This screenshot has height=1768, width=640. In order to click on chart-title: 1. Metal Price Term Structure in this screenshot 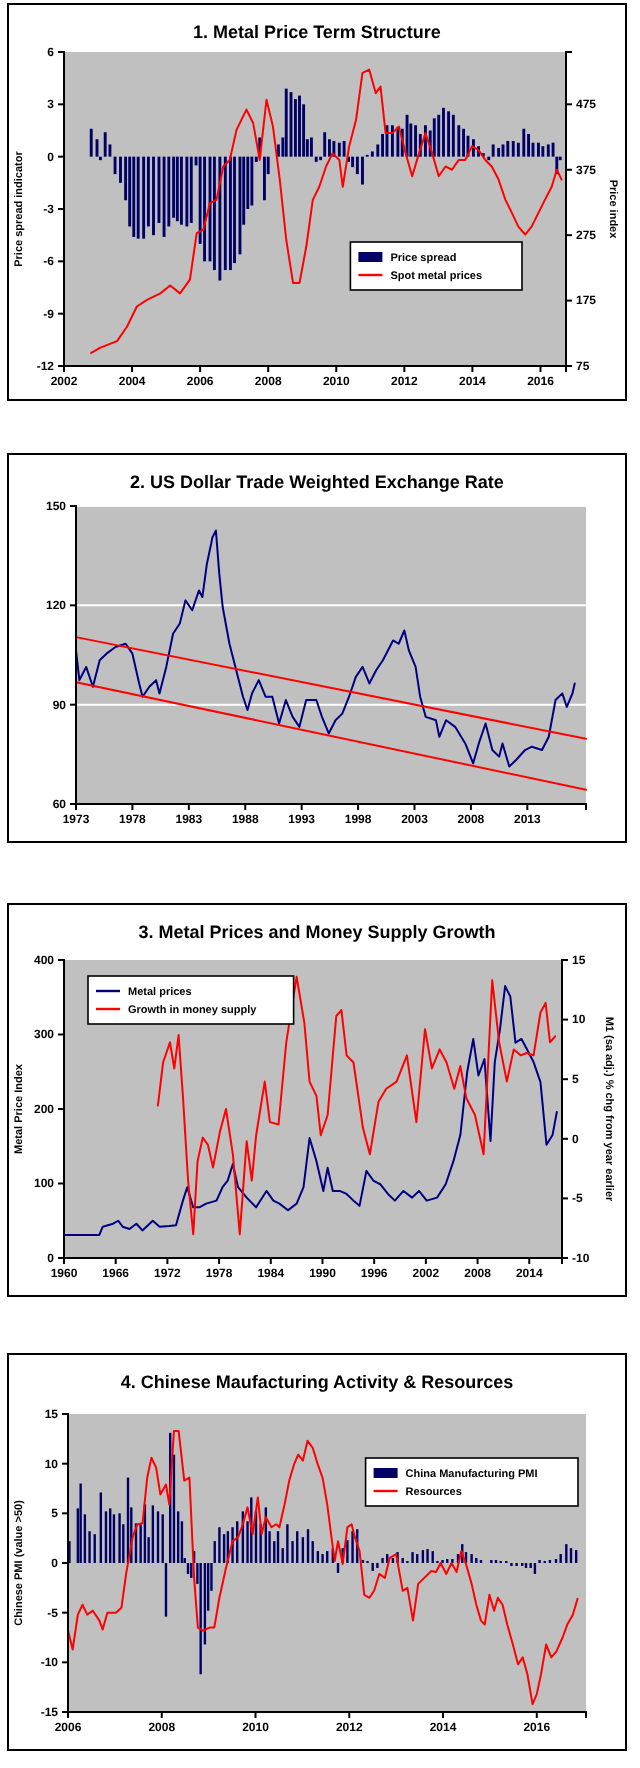, I will do `click(317, 32)`.